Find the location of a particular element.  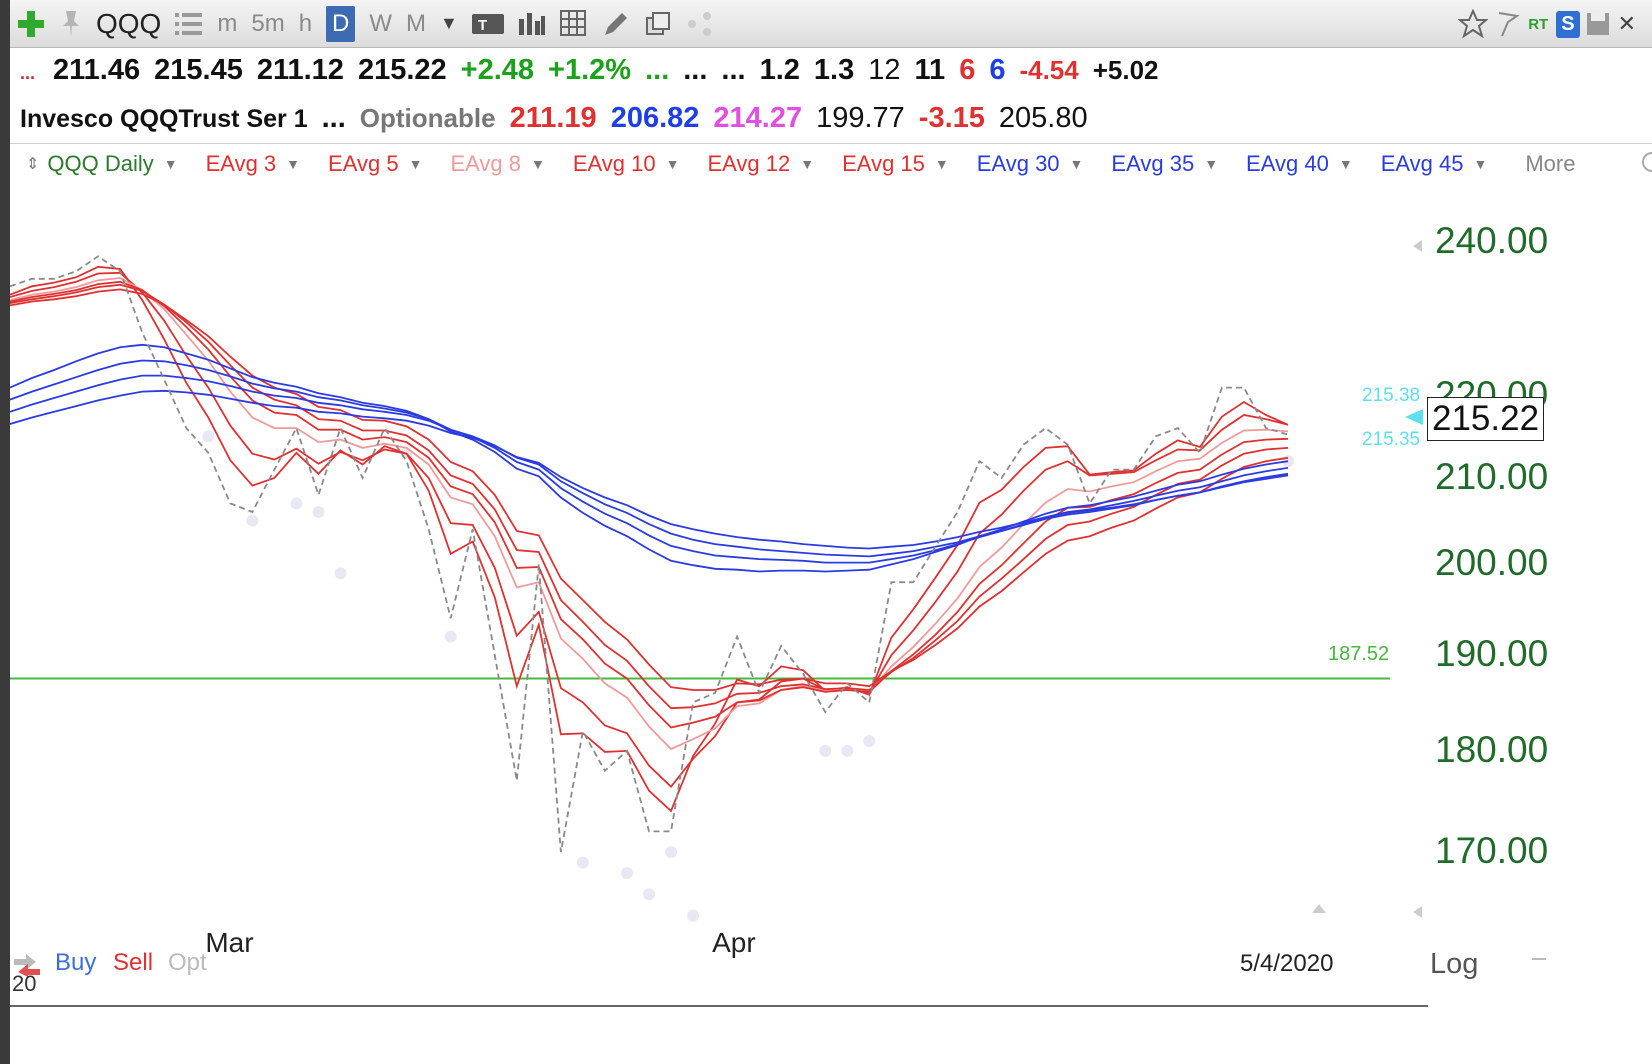

buy-sell-arrows-icon is located at coordinates (27, 966).